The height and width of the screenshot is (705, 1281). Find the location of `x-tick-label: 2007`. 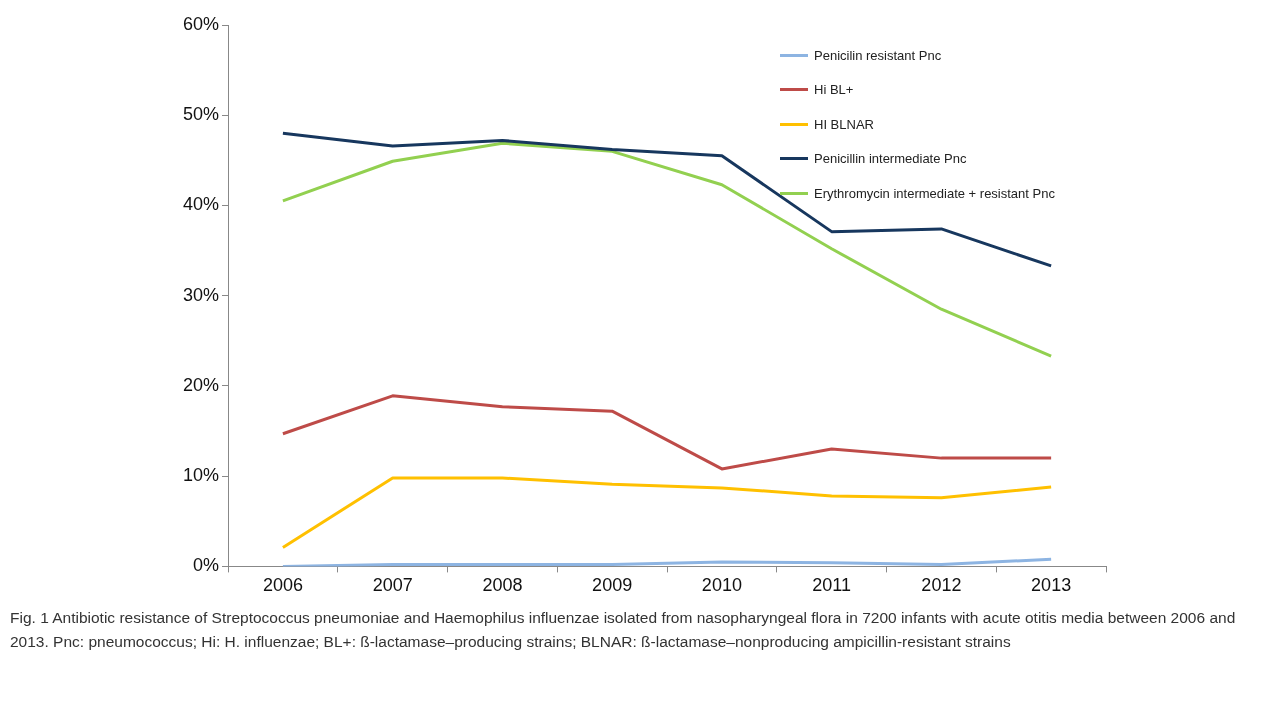

x-tick-label: 2007 is located at coordinates (392, 585).